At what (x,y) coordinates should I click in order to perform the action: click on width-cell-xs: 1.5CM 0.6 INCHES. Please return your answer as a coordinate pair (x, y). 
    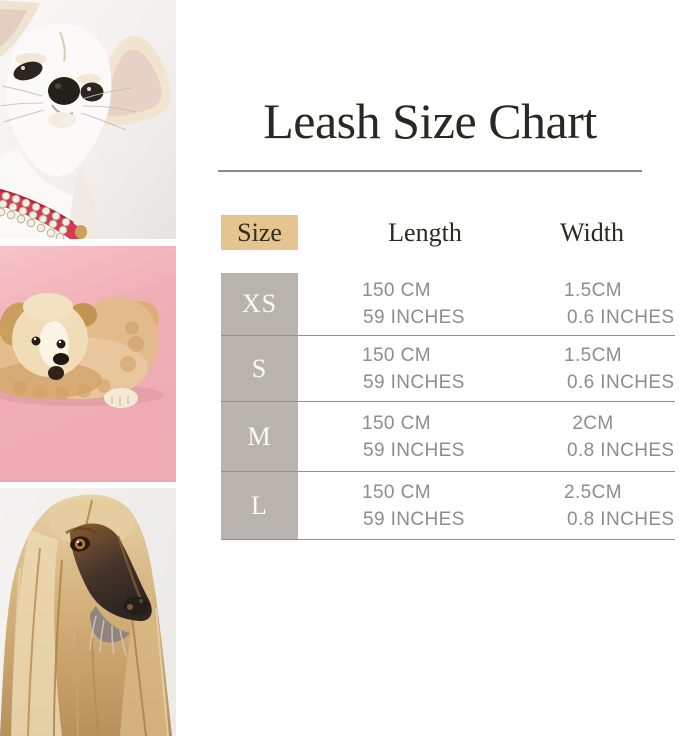
    Looking at the image, I should click on (607, 304).